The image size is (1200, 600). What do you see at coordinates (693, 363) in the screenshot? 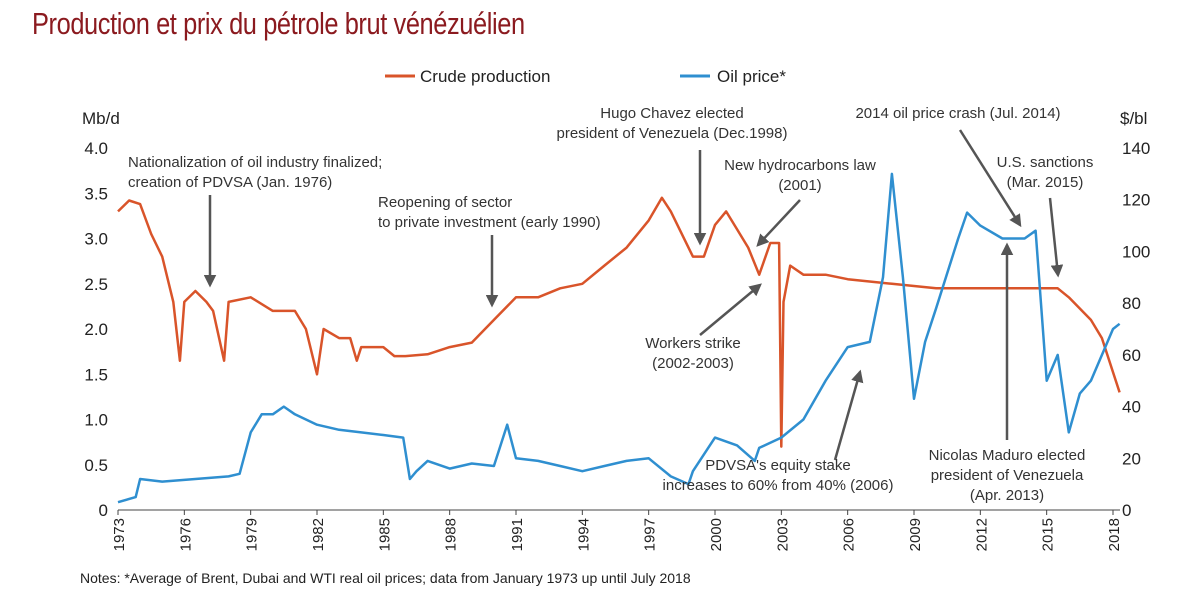
I see `annotation-text: (2002-2003)` at bounding box center [693, 363].